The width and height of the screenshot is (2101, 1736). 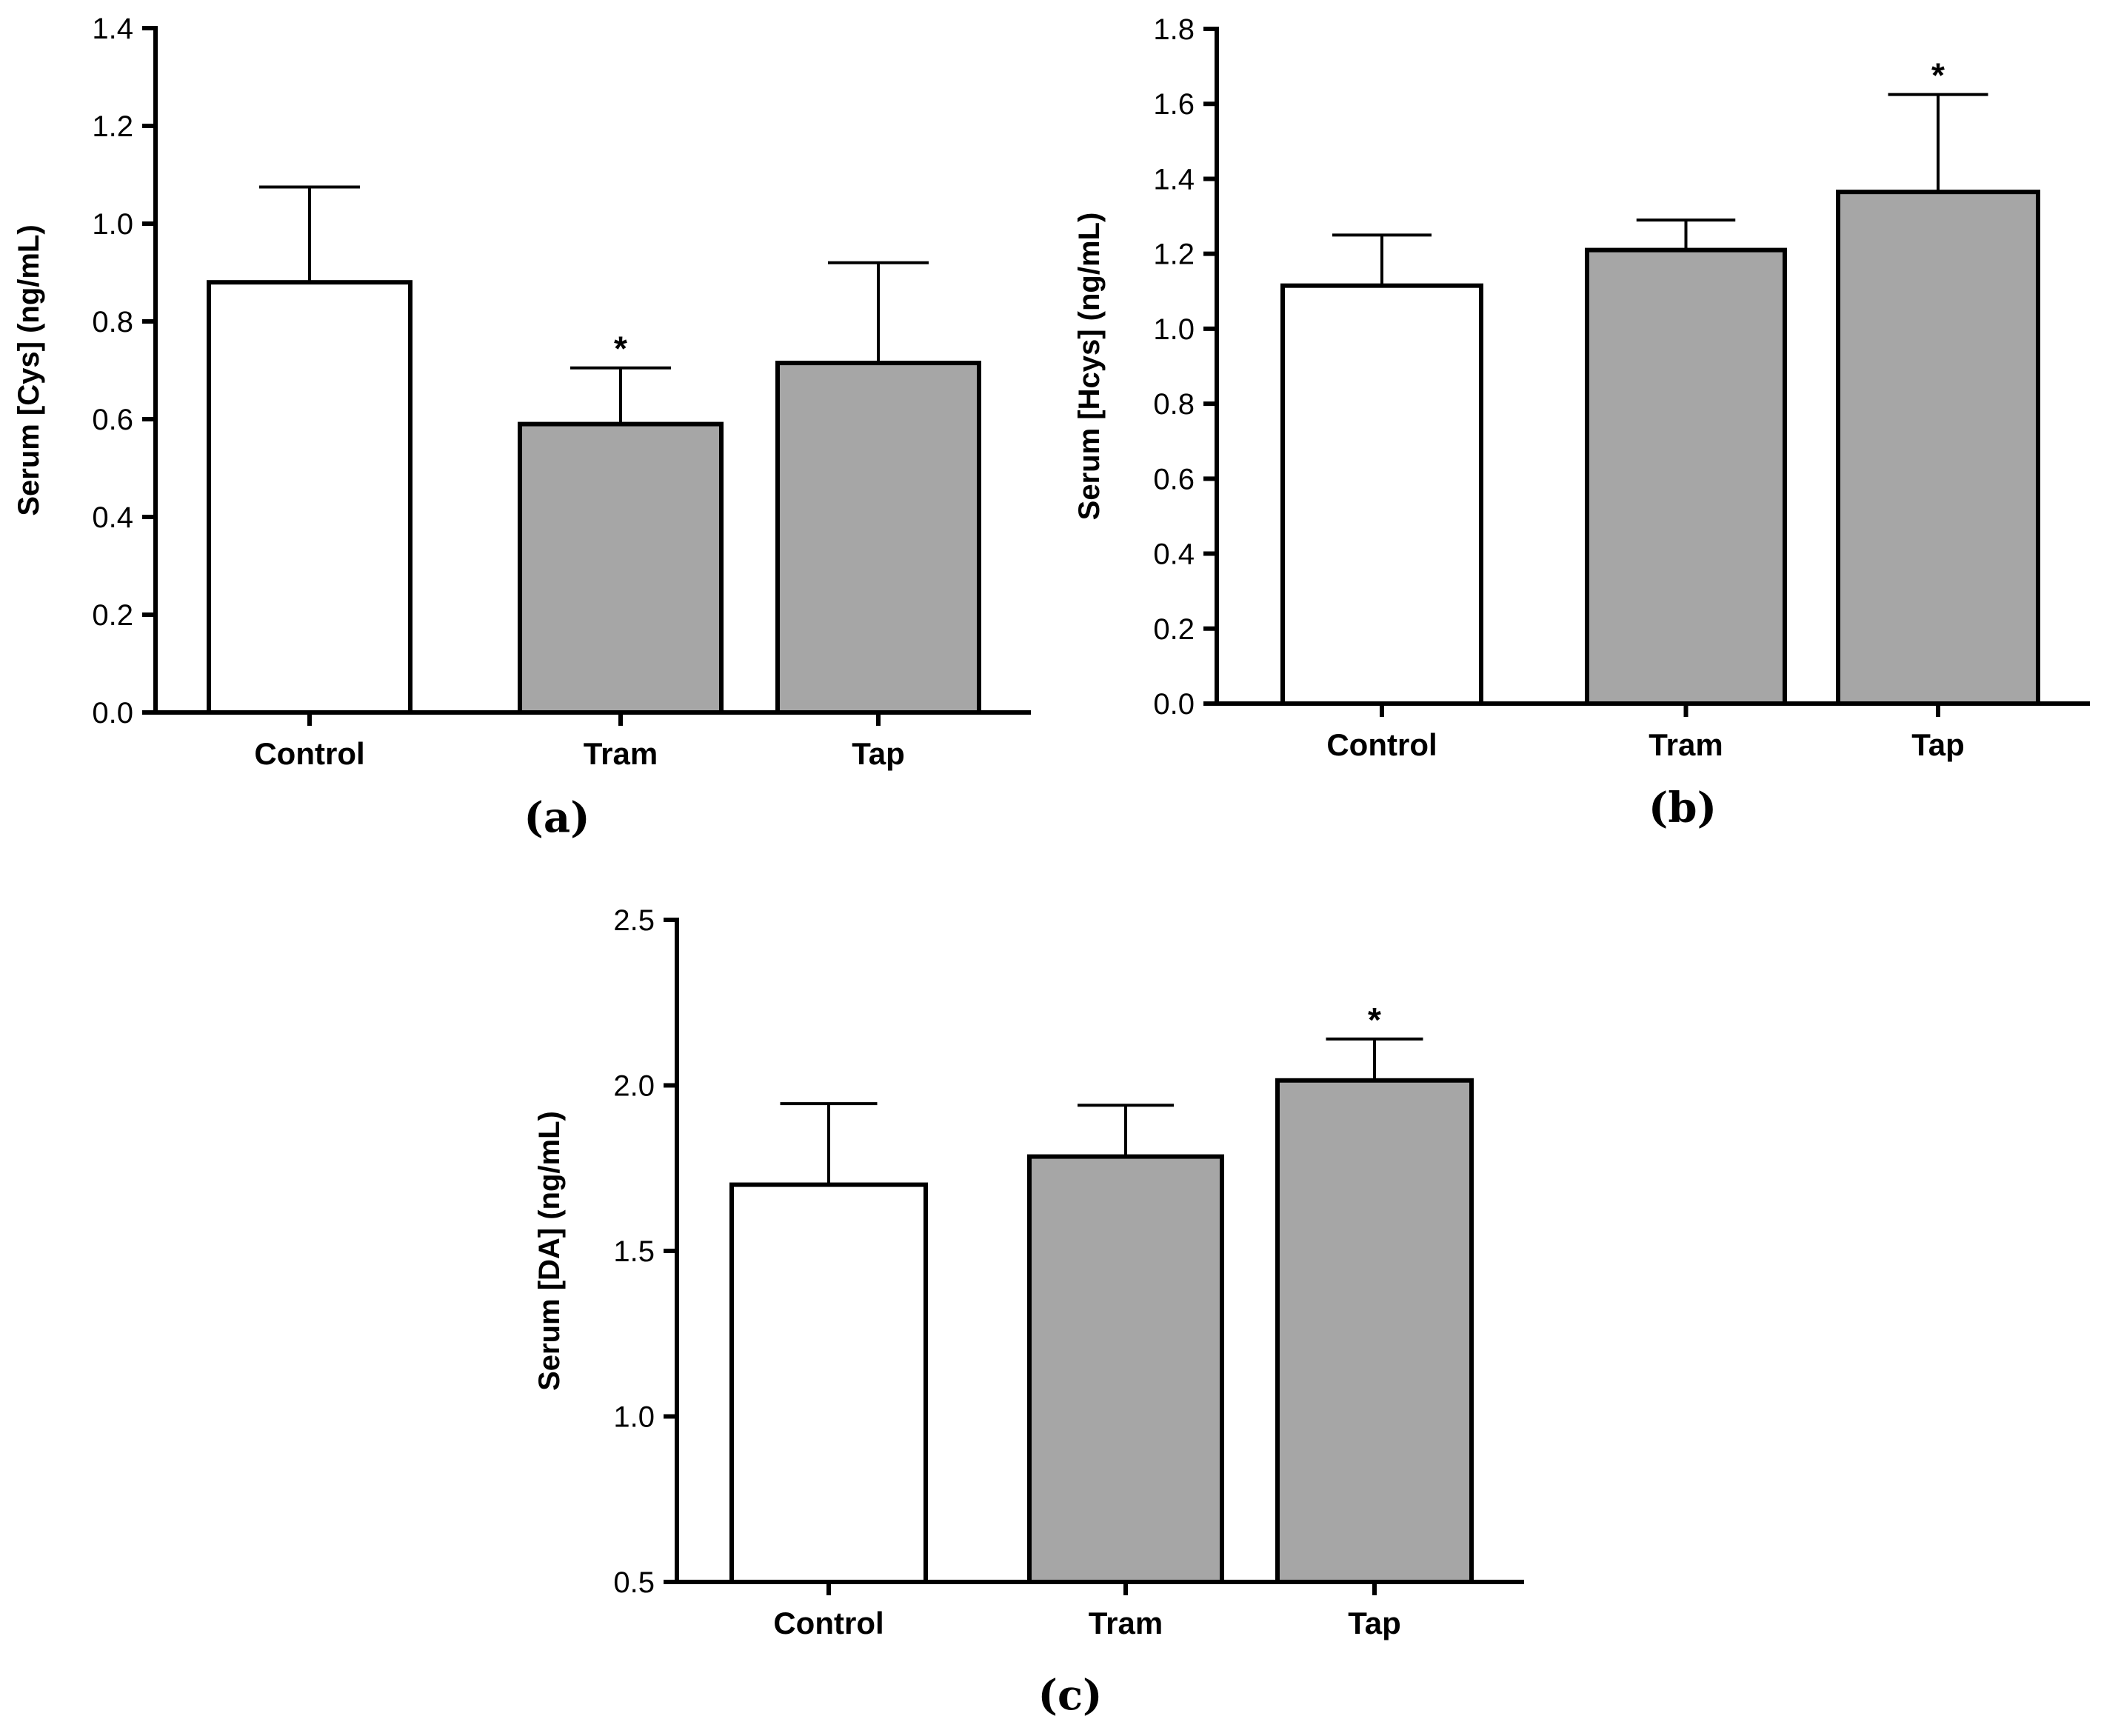 I want to click on panel-label: (c), so click(x=1070, y=1696).